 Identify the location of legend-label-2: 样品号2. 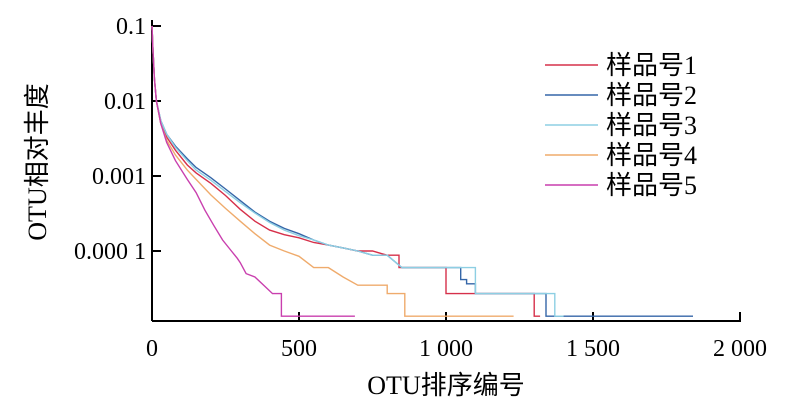
(651, 95).